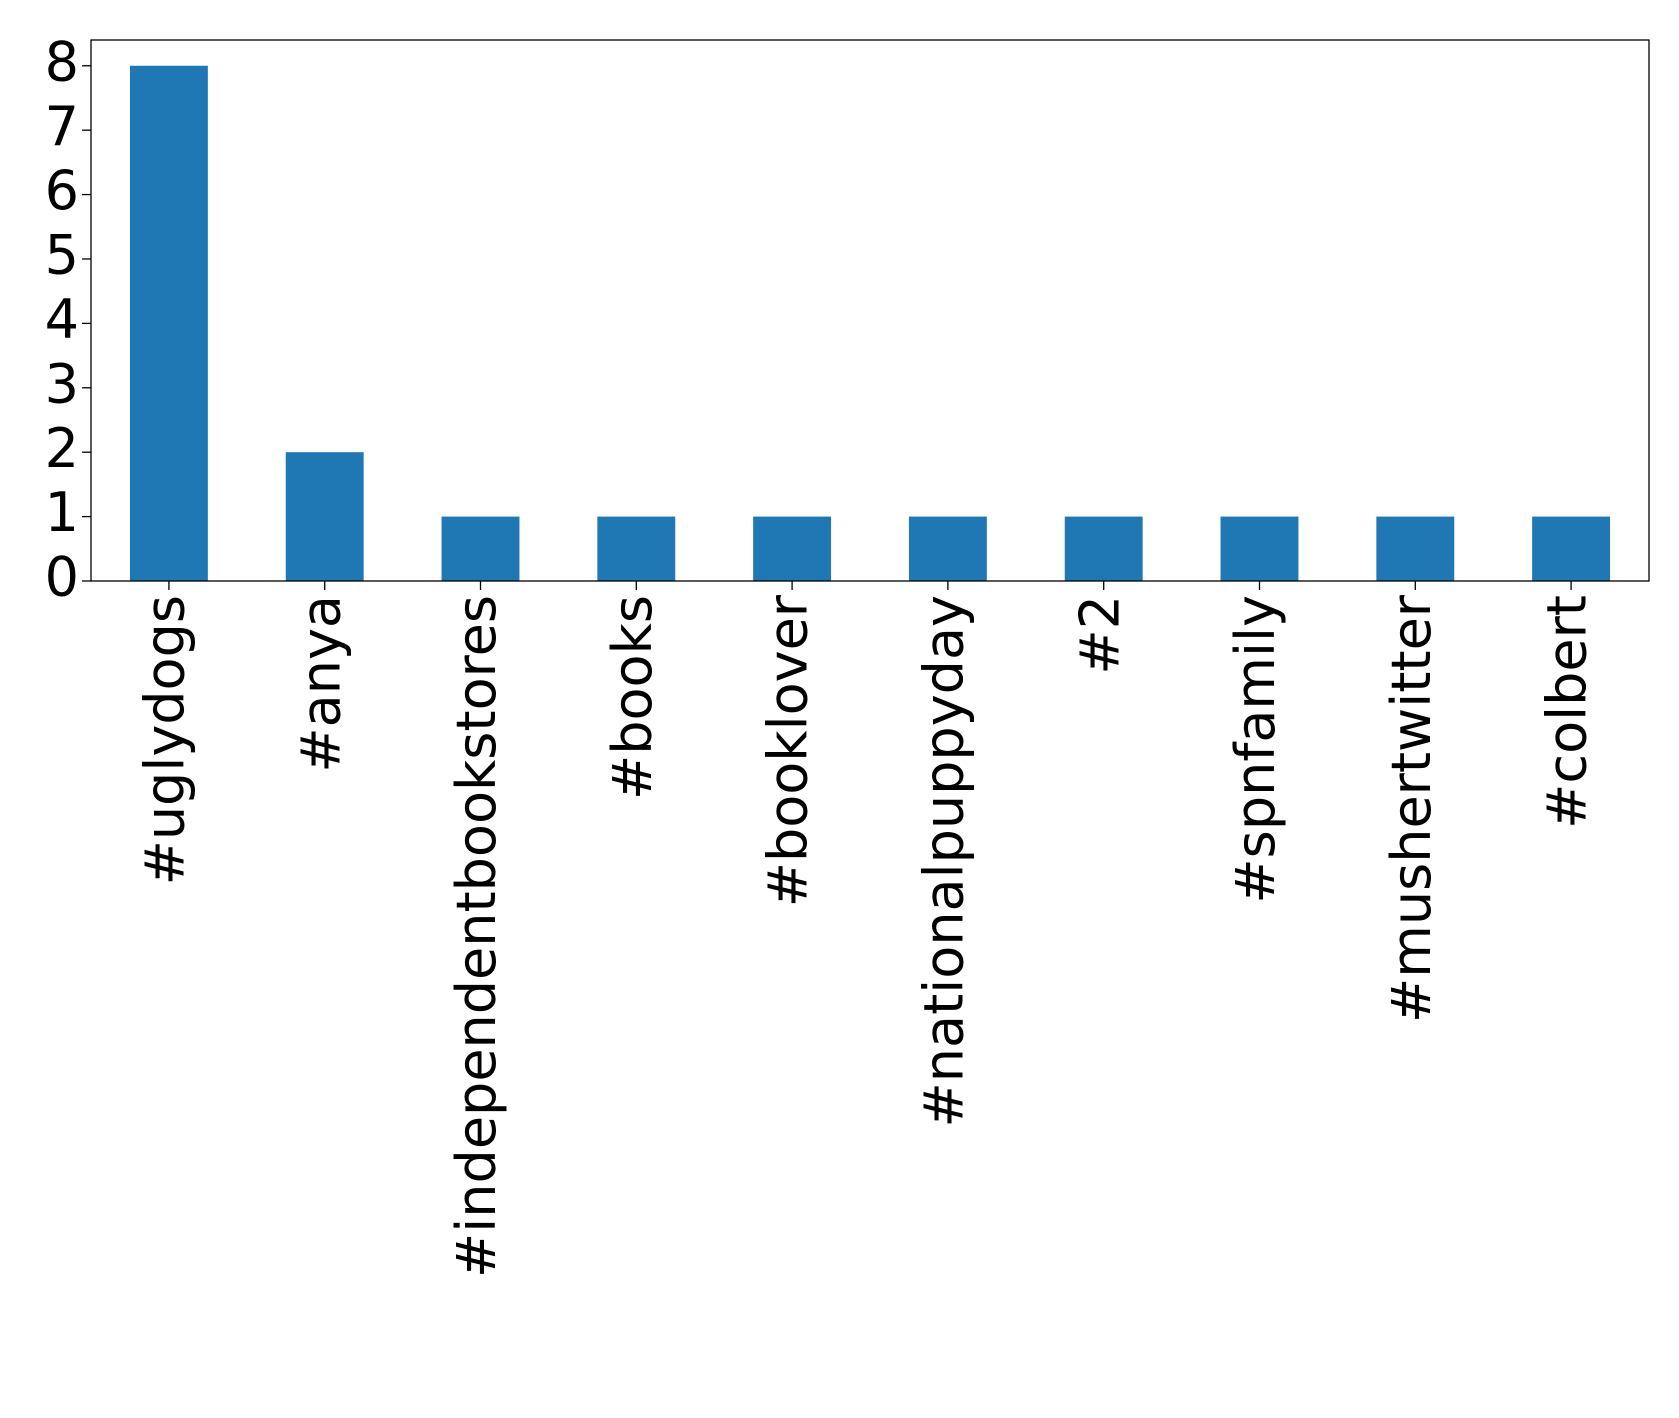  What do you see at coordinates (1411, 808) in the screenshot?
I see `x-tick-label: #mushertwitter` at bounding box center [1411, 808].